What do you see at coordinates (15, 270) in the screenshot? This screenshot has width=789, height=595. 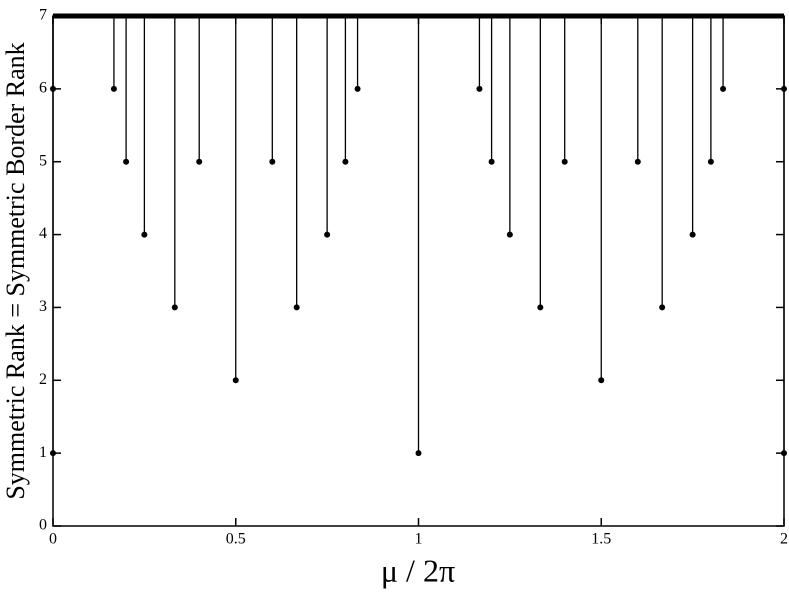 I see `y-axis-label: Symmetric Rank = Symmetric Border Rank` at bounding box center [15, 270].